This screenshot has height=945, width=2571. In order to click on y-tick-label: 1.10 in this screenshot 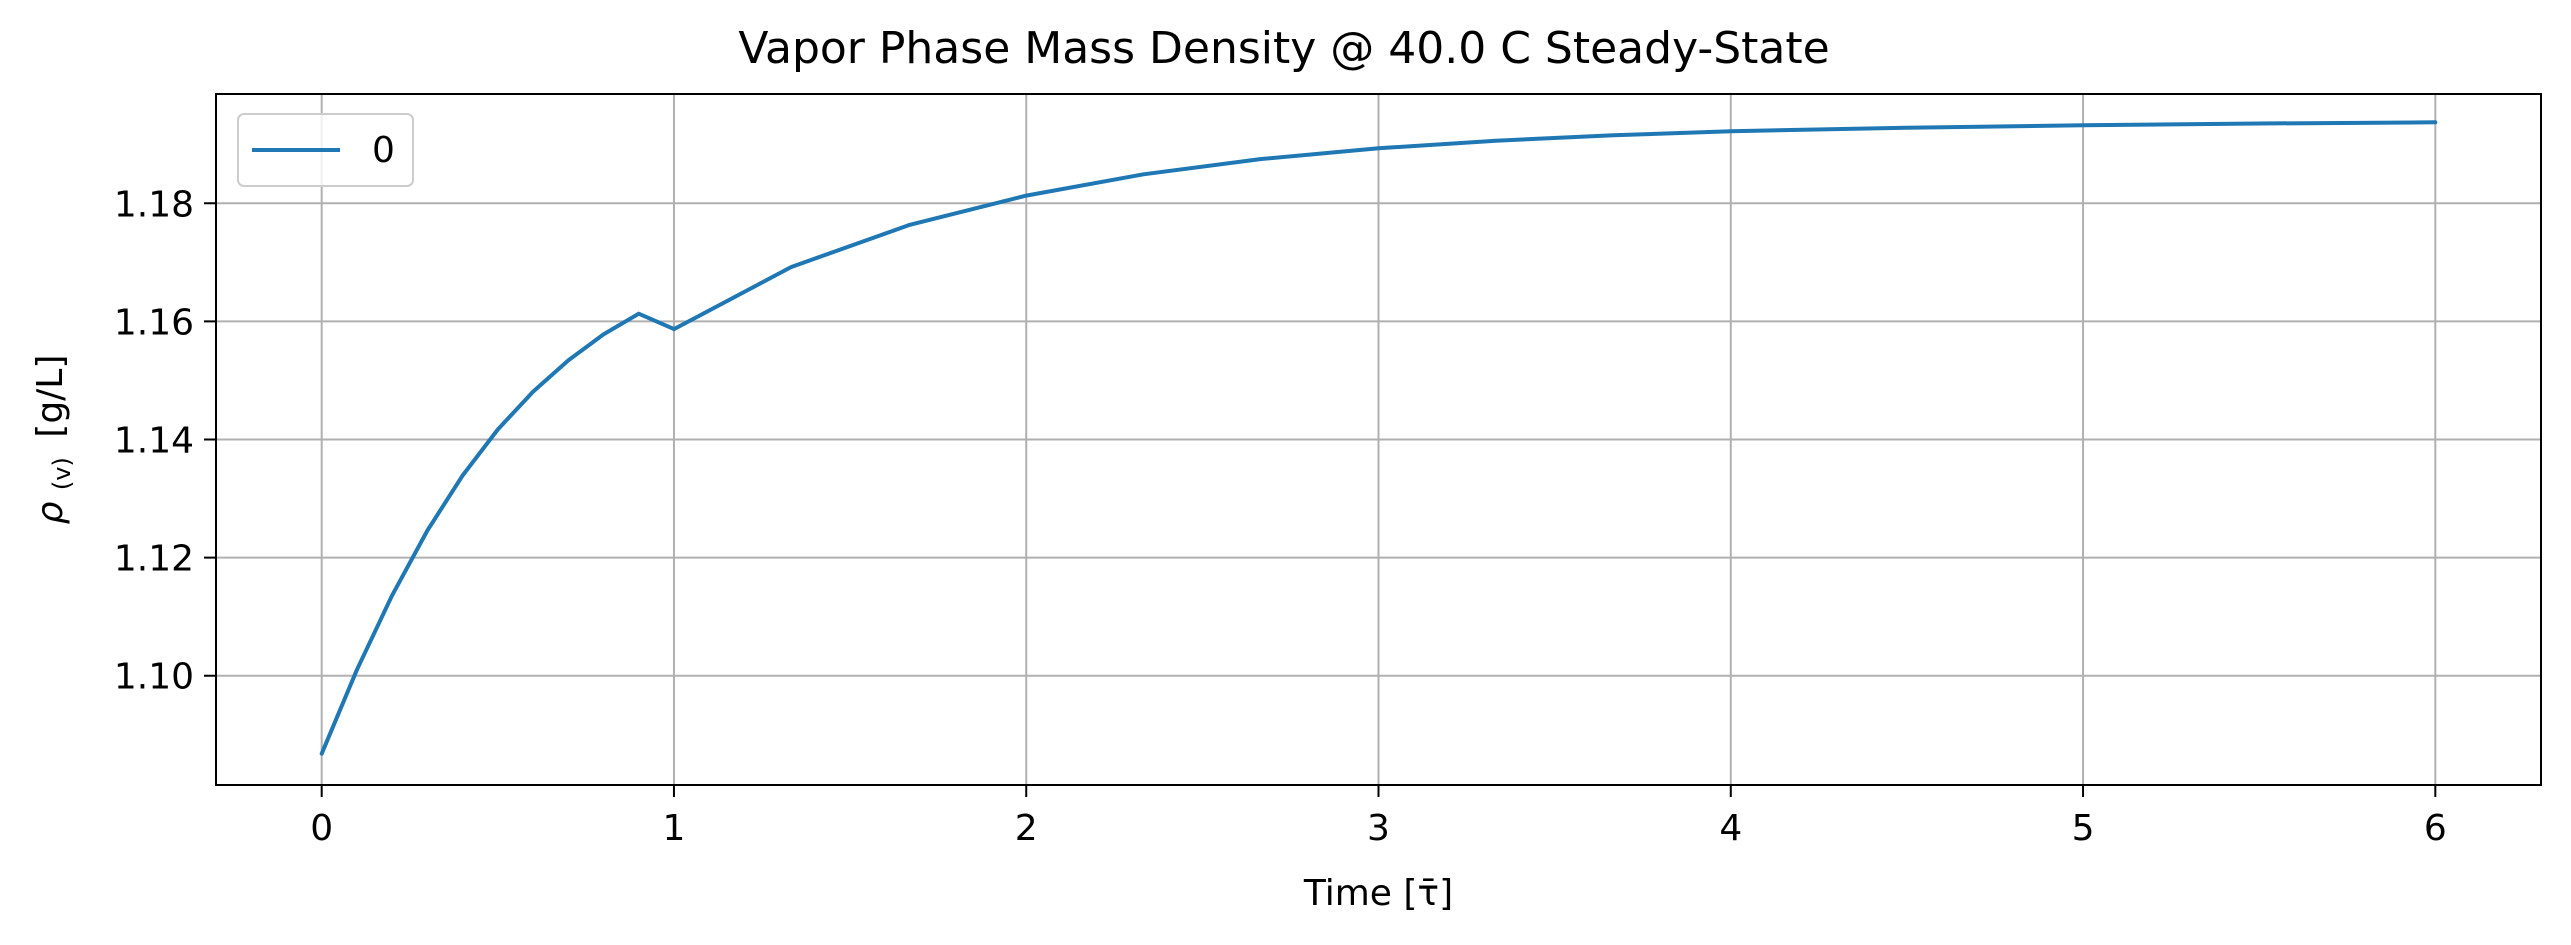, I will do `click(154, 677)`.